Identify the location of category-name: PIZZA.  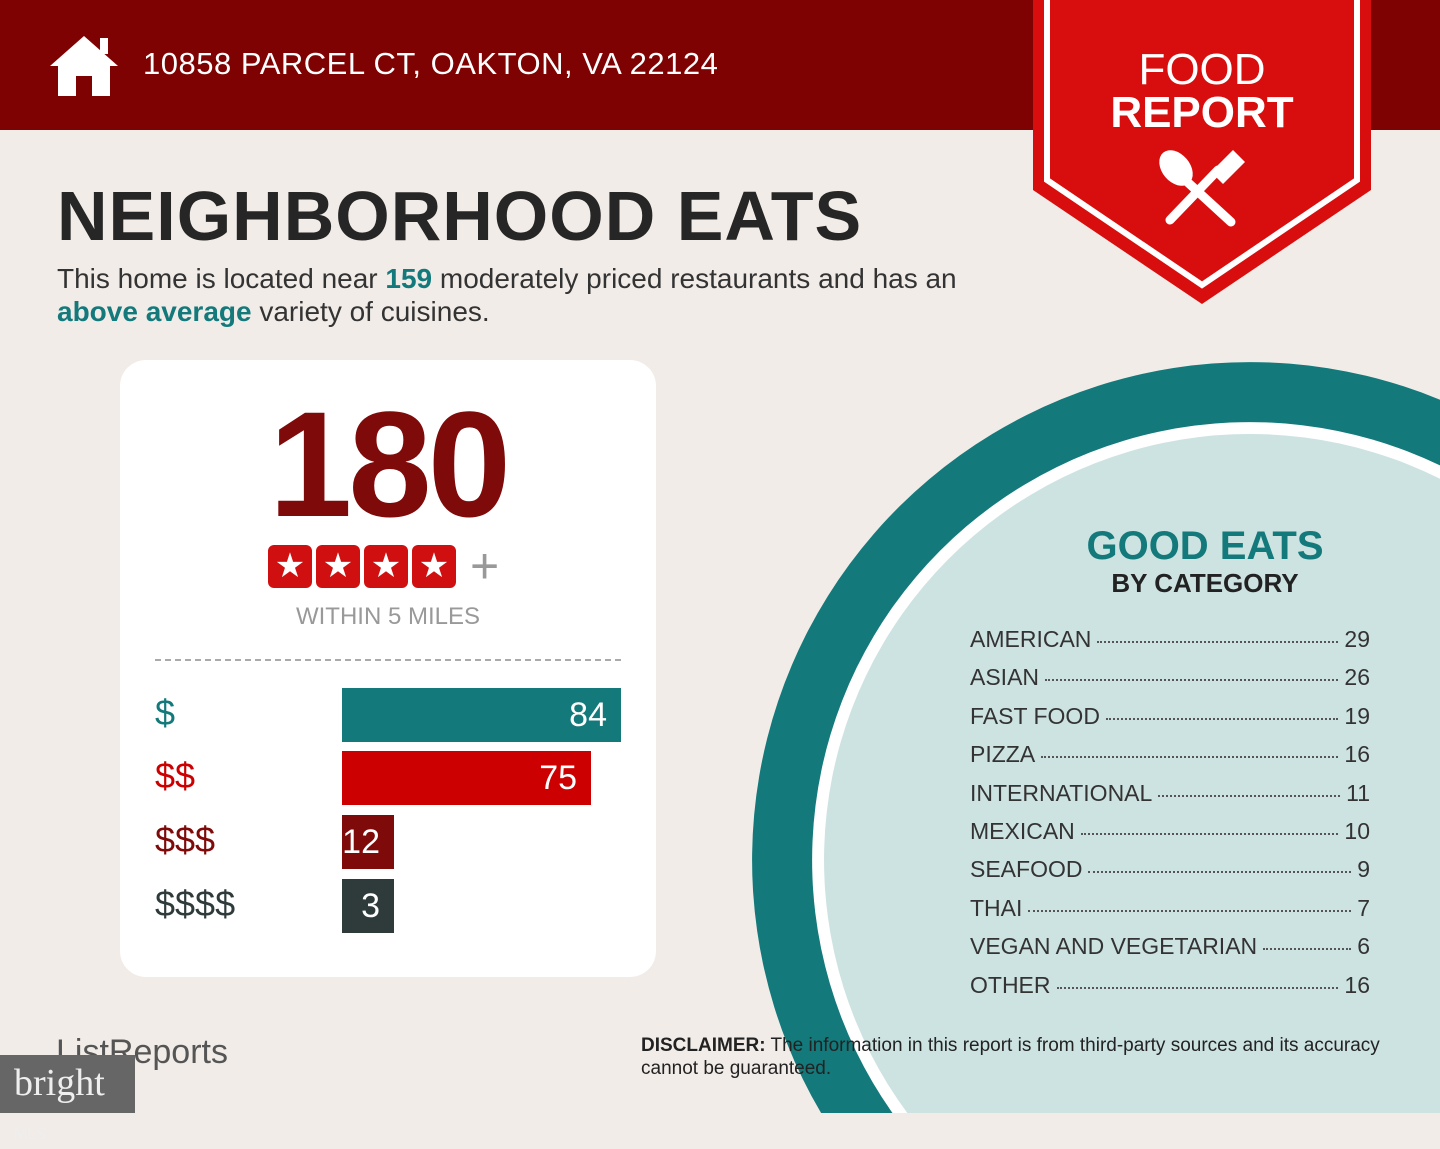
(1003, 754).